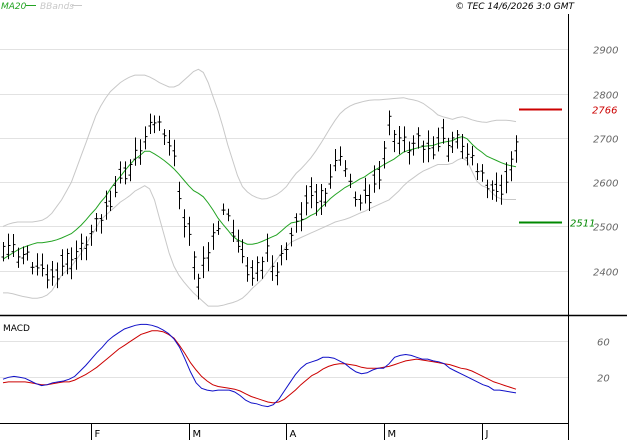  I want to click on copyright-text: © TEC 14/6/2026 3:0 GMT, so click(515, 7).